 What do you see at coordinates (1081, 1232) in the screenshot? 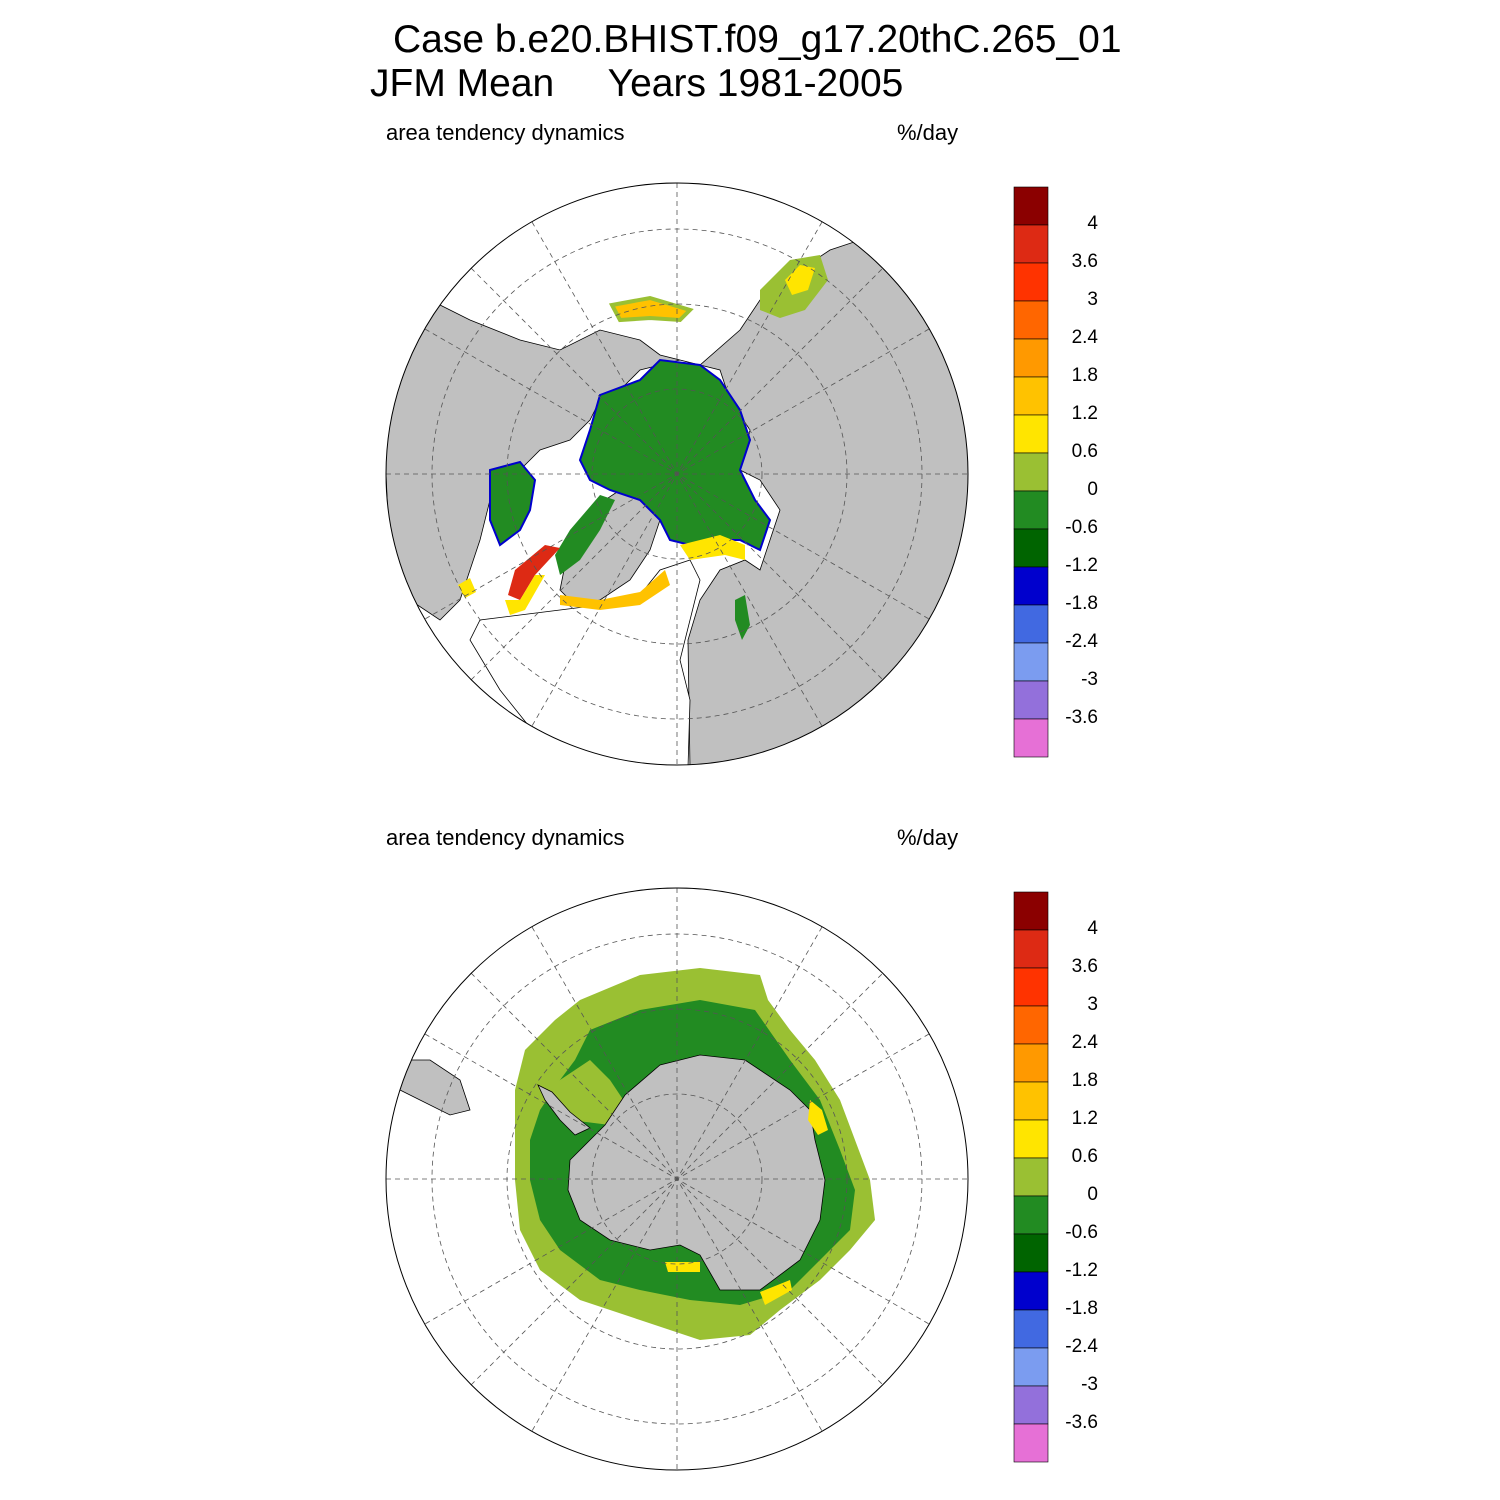
I see `south-colorbar-tick-label: -0.6` at bounding box center [1081, 1232].